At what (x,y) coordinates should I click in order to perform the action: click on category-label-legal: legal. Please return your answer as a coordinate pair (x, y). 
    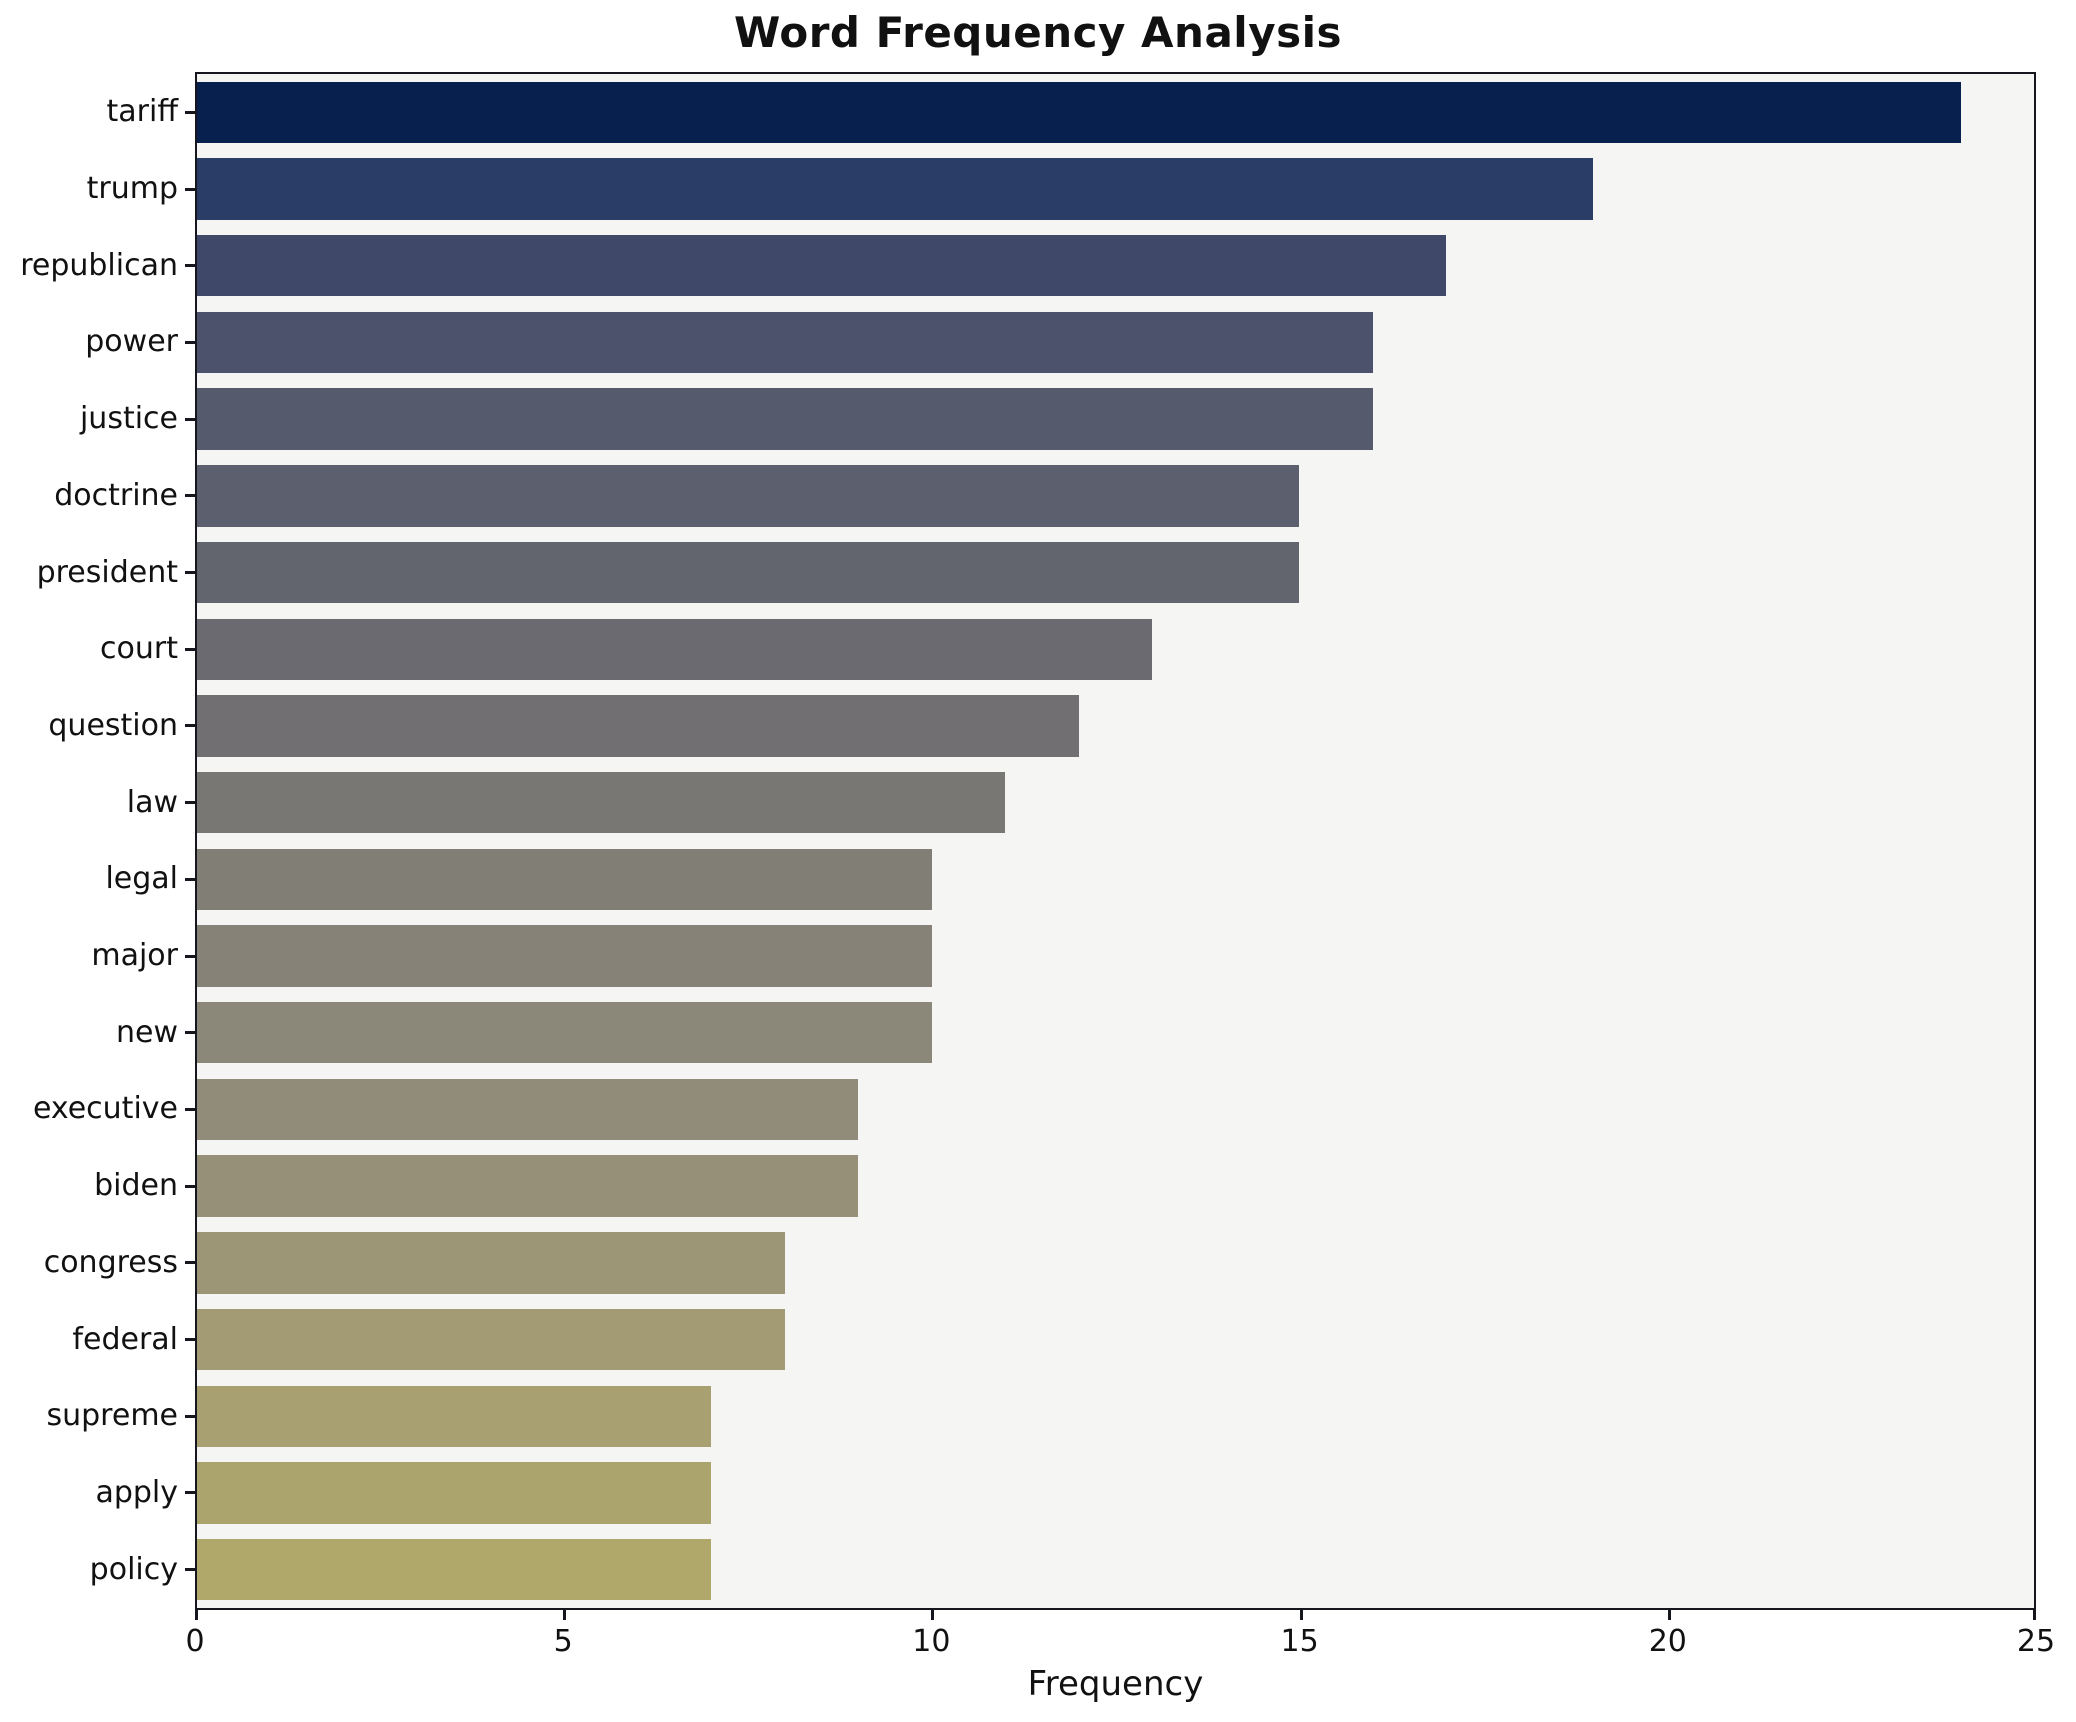
    Looking at the image, I should click on (141, 879).